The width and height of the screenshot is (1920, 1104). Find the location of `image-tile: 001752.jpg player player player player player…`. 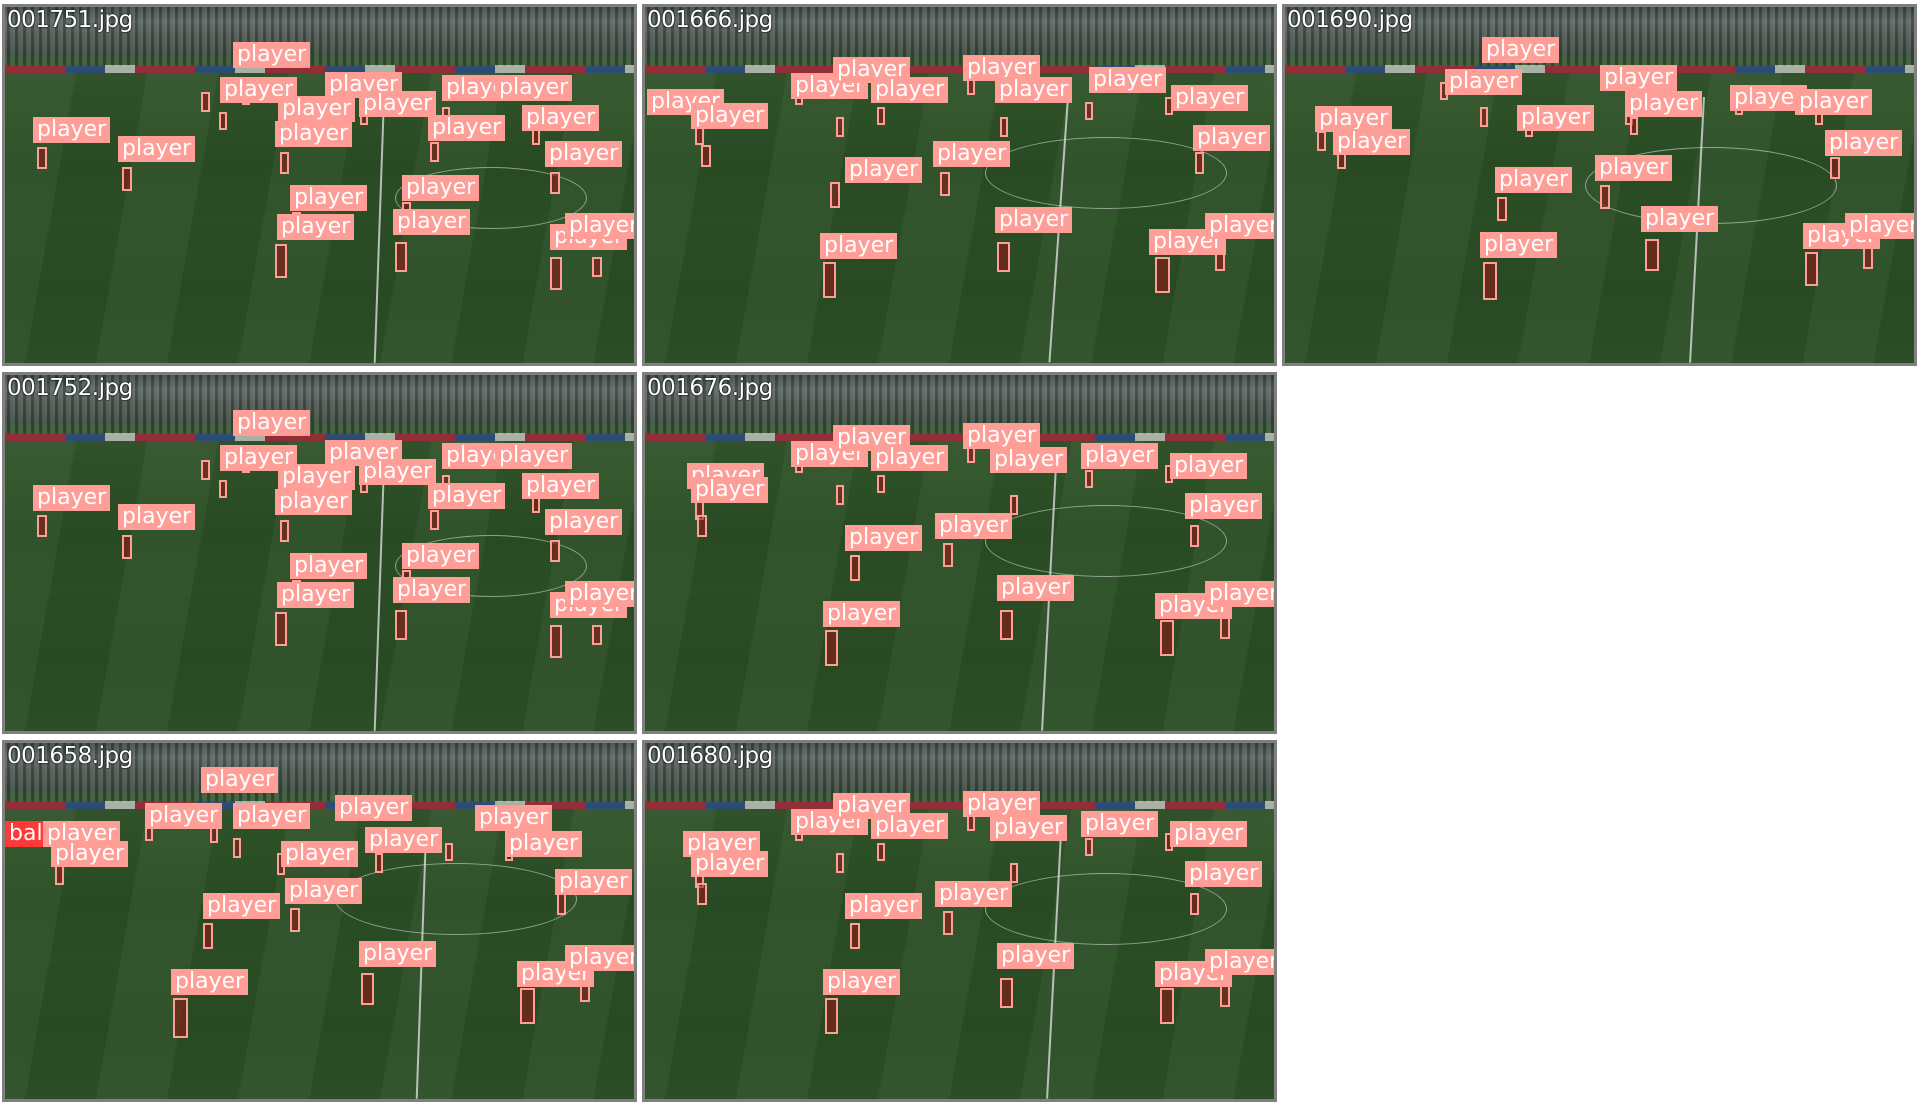

image-tile: 001752.jpg player player player player player… is located at coordinates (319, 553).